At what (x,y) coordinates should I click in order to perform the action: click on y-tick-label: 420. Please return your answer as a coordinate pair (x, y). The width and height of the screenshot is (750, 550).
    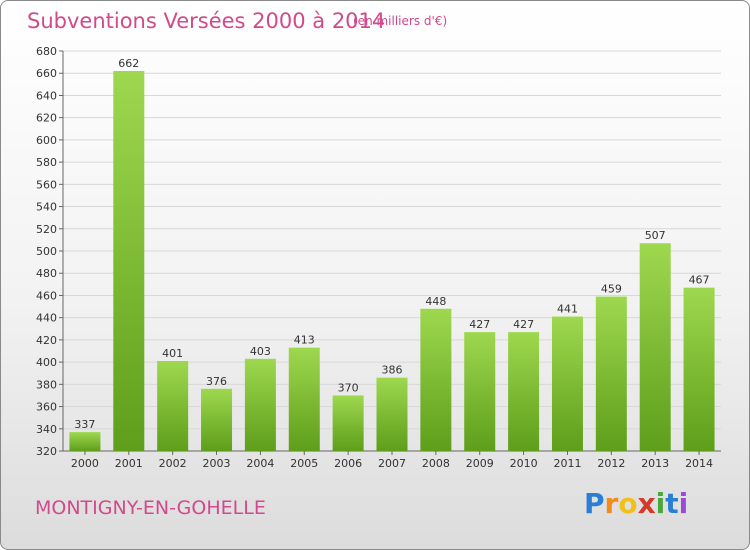
    Looking at the image, I should click on (46, 340).